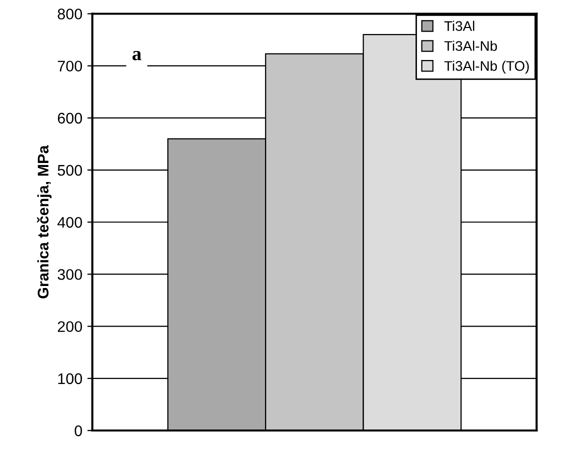 Image resolution: width=577 pixels, height=458 pixels. I want to click on y-tick-label: 400, so click(69, 222).